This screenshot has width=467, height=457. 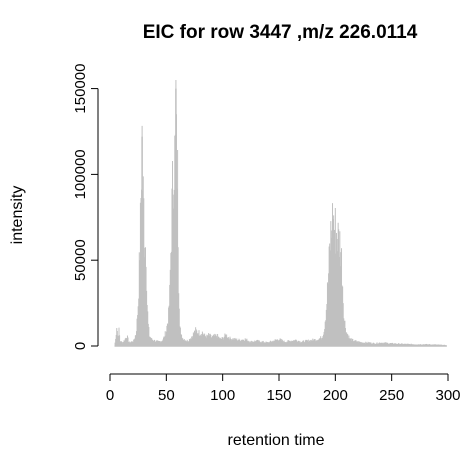 What do you see at coordinates (80, 174) in the screenshot?
I see `y-tick-label: 100000` at bounding box center [80, 174].